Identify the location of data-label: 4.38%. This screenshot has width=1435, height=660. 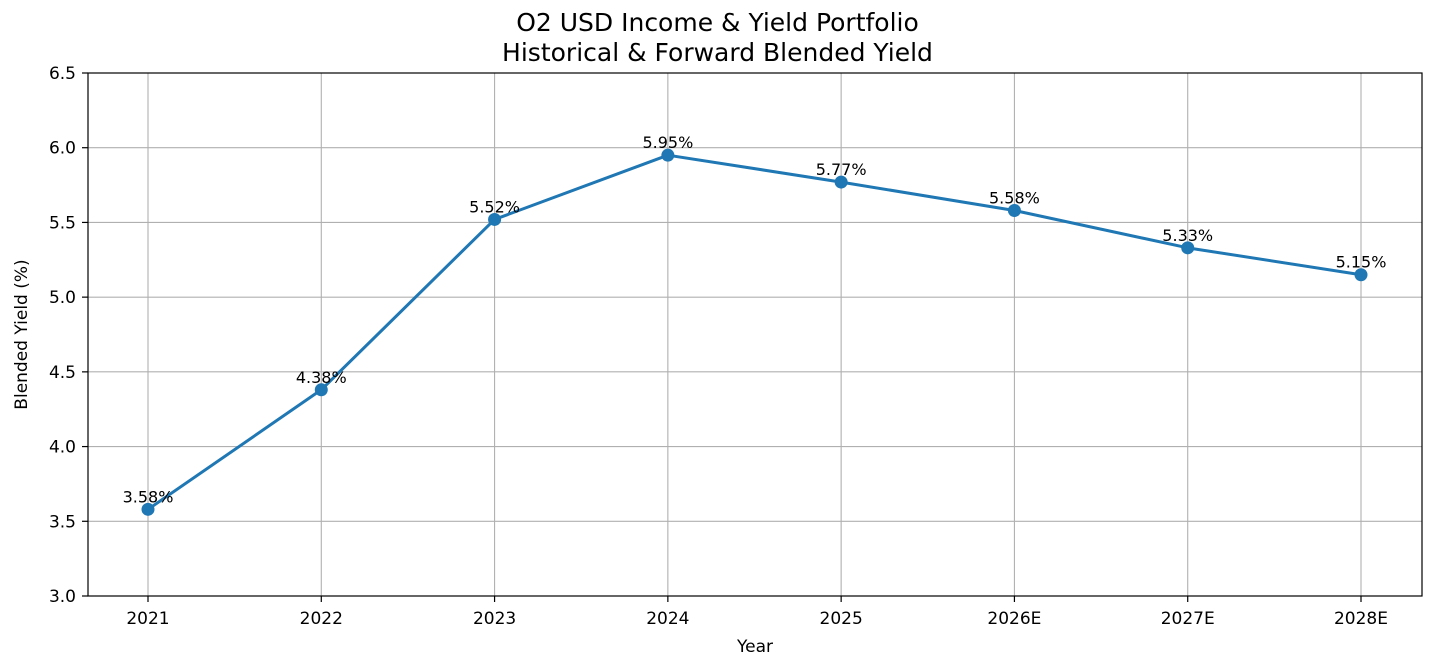
(321, 377).